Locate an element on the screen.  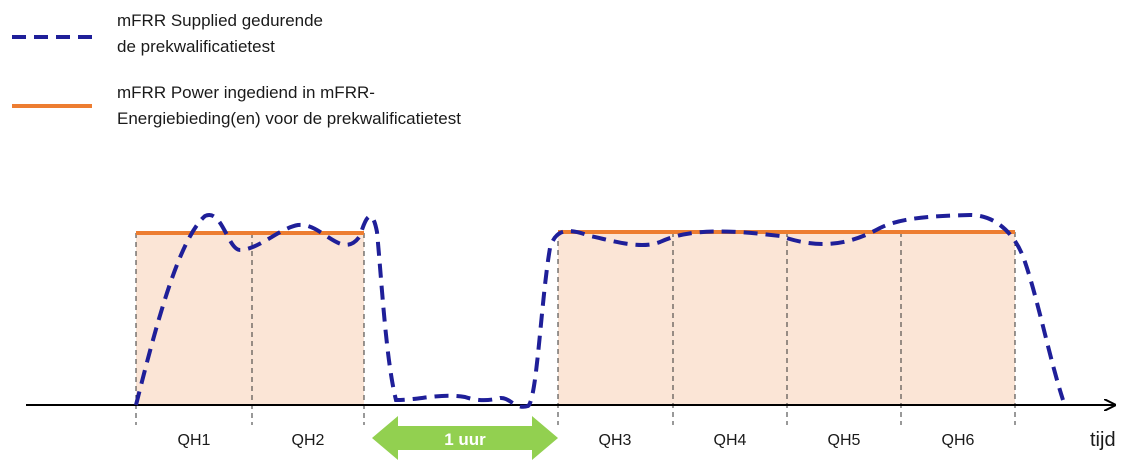
interval-label-qh4: QH4 is located at coordinates (730, 440).